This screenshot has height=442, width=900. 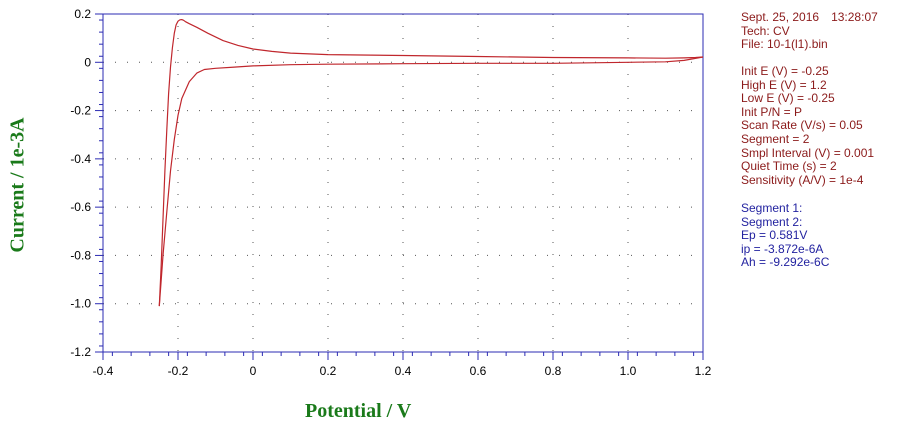 What do you see at coordinates (789, 166) in the screenshot?
I see `param-quiet-time: Quiet Time (s) = 2` at bounding box center [789, 166].